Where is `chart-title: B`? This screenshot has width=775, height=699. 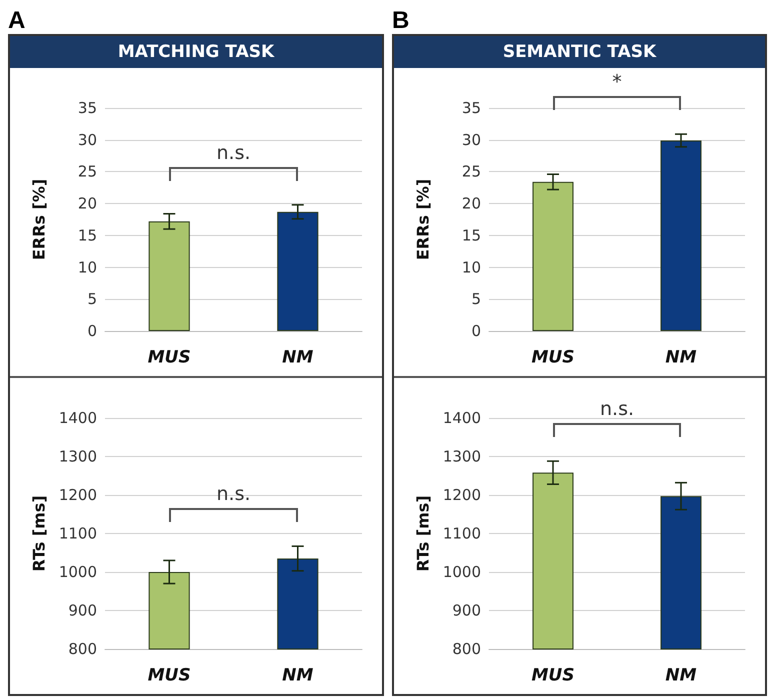 chart-title: B is located at coordinates (401, 20).